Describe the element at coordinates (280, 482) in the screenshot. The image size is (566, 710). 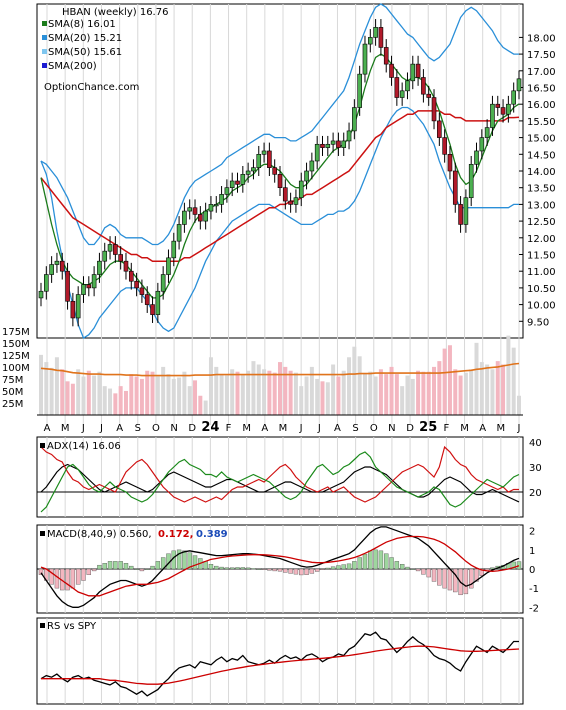
I see `adx-series-line` at that location.